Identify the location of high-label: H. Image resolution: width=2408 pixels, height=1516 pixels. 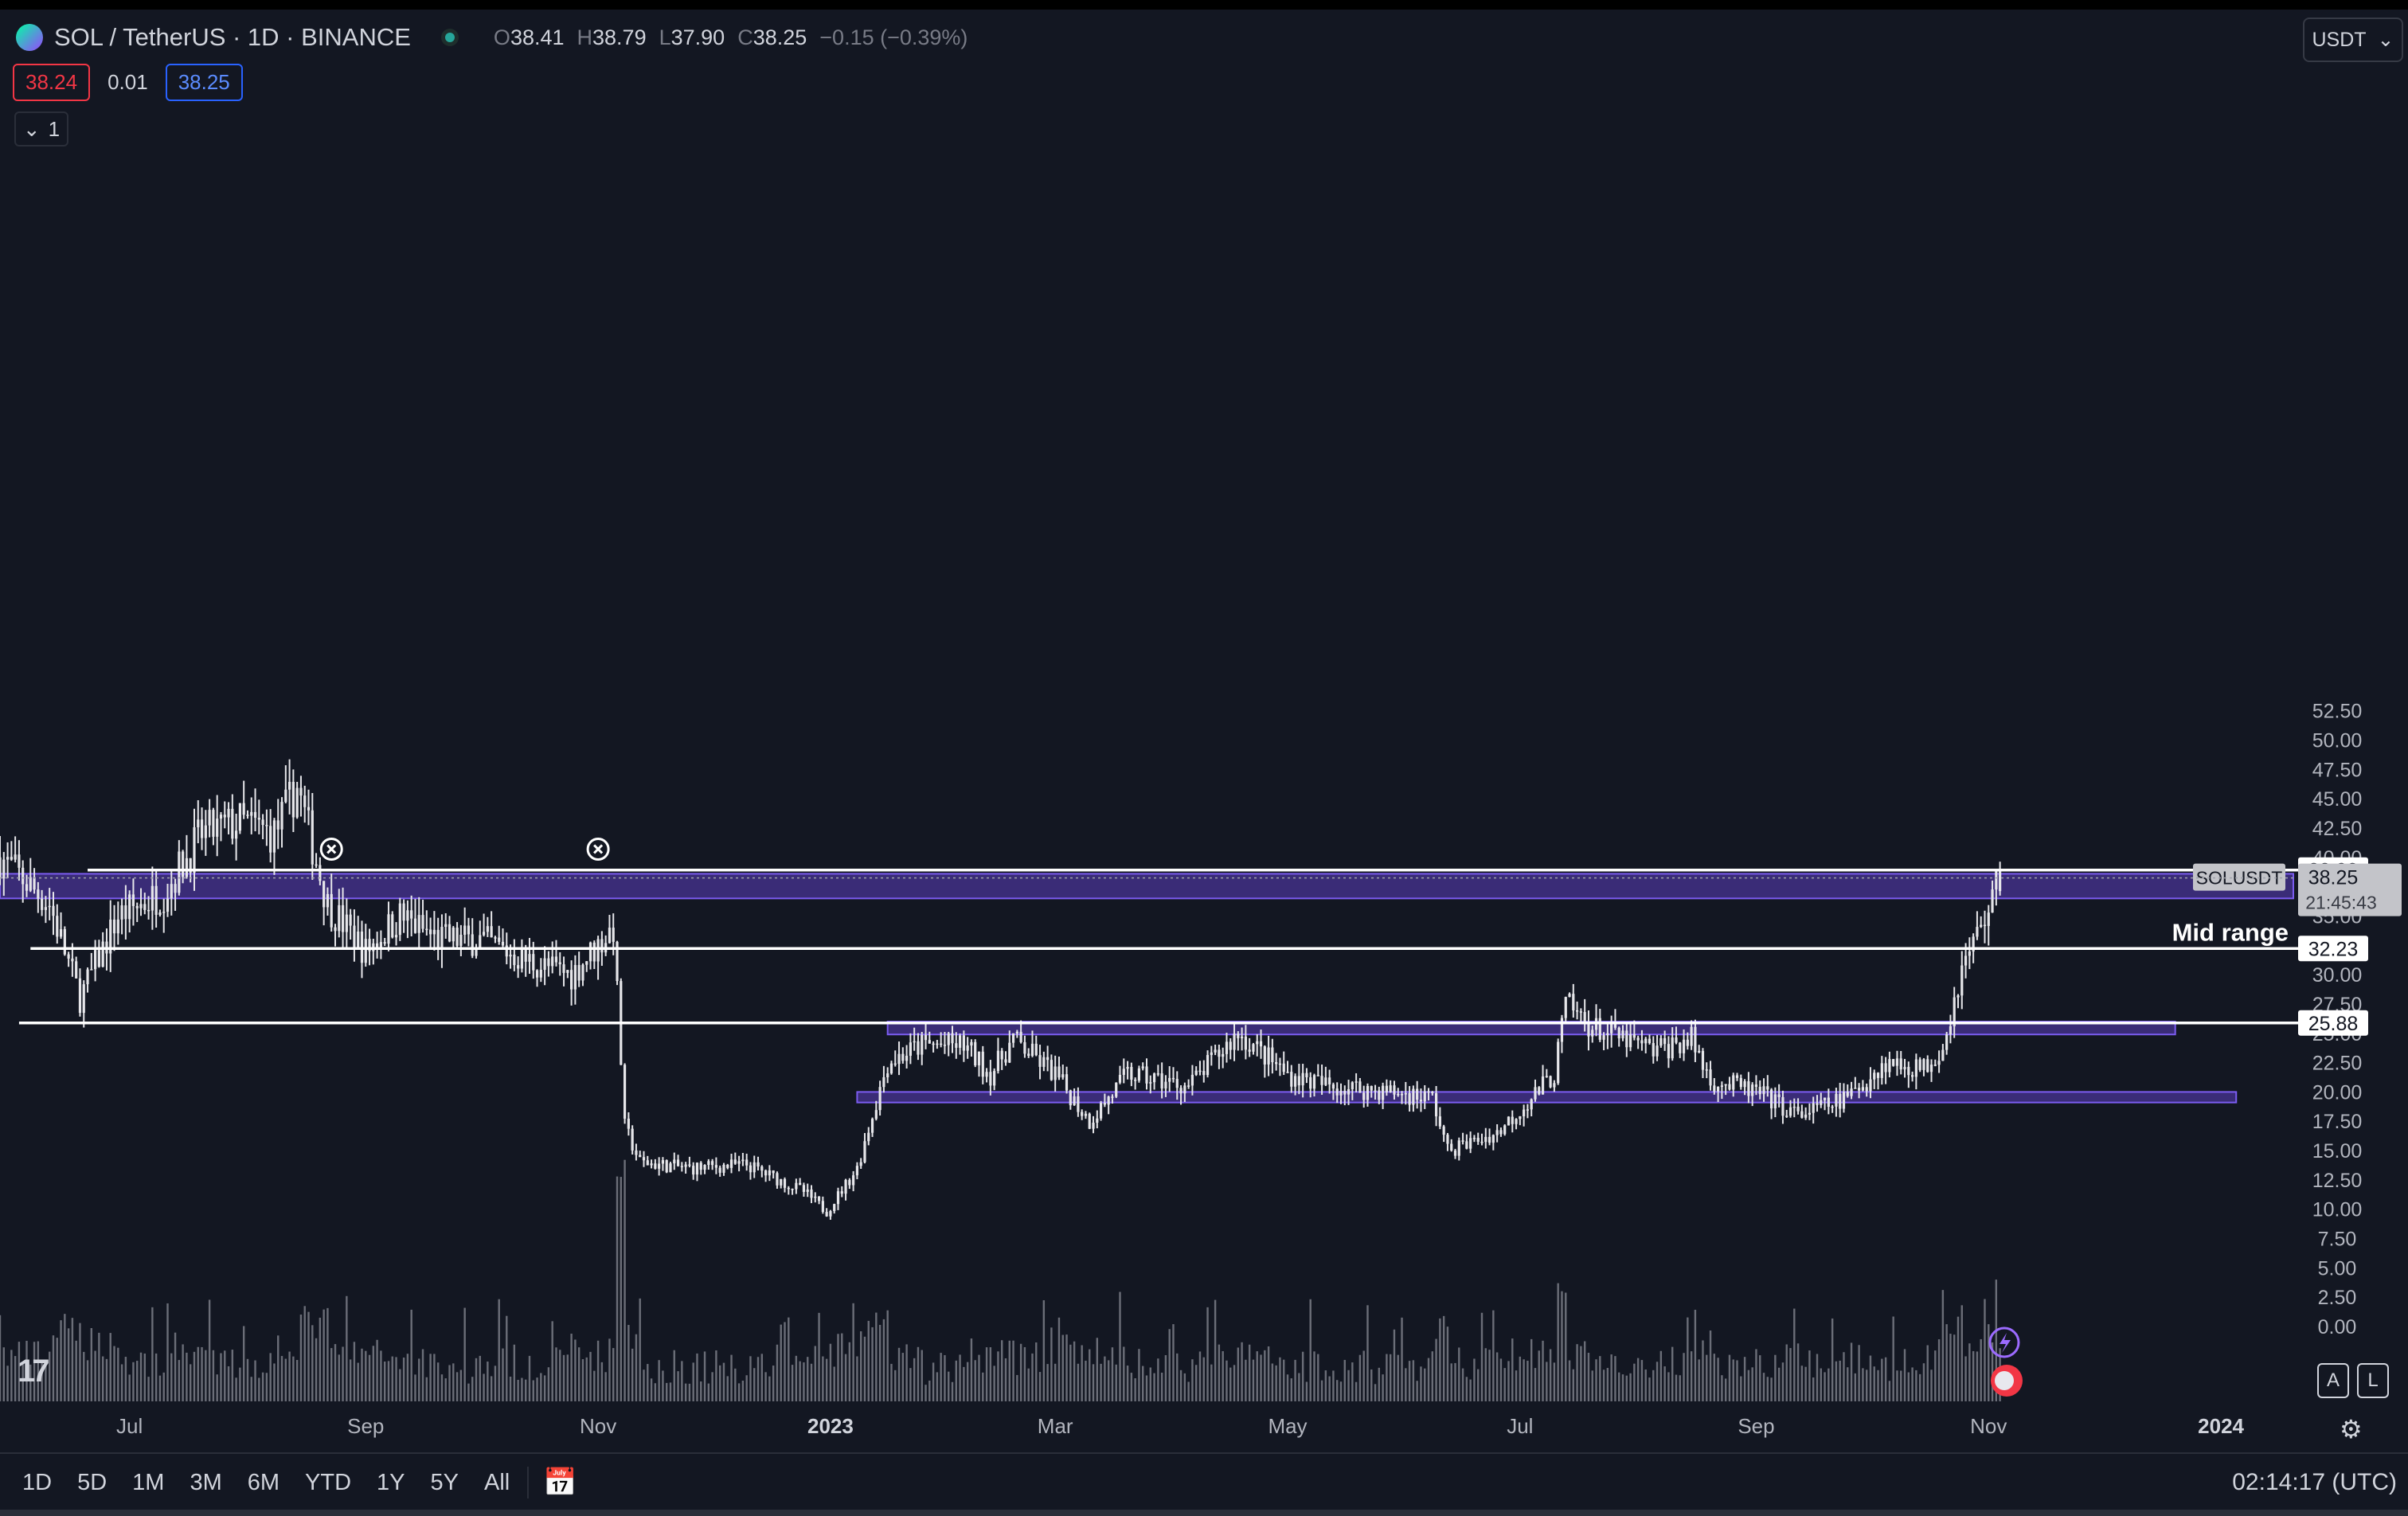
(585, 37).